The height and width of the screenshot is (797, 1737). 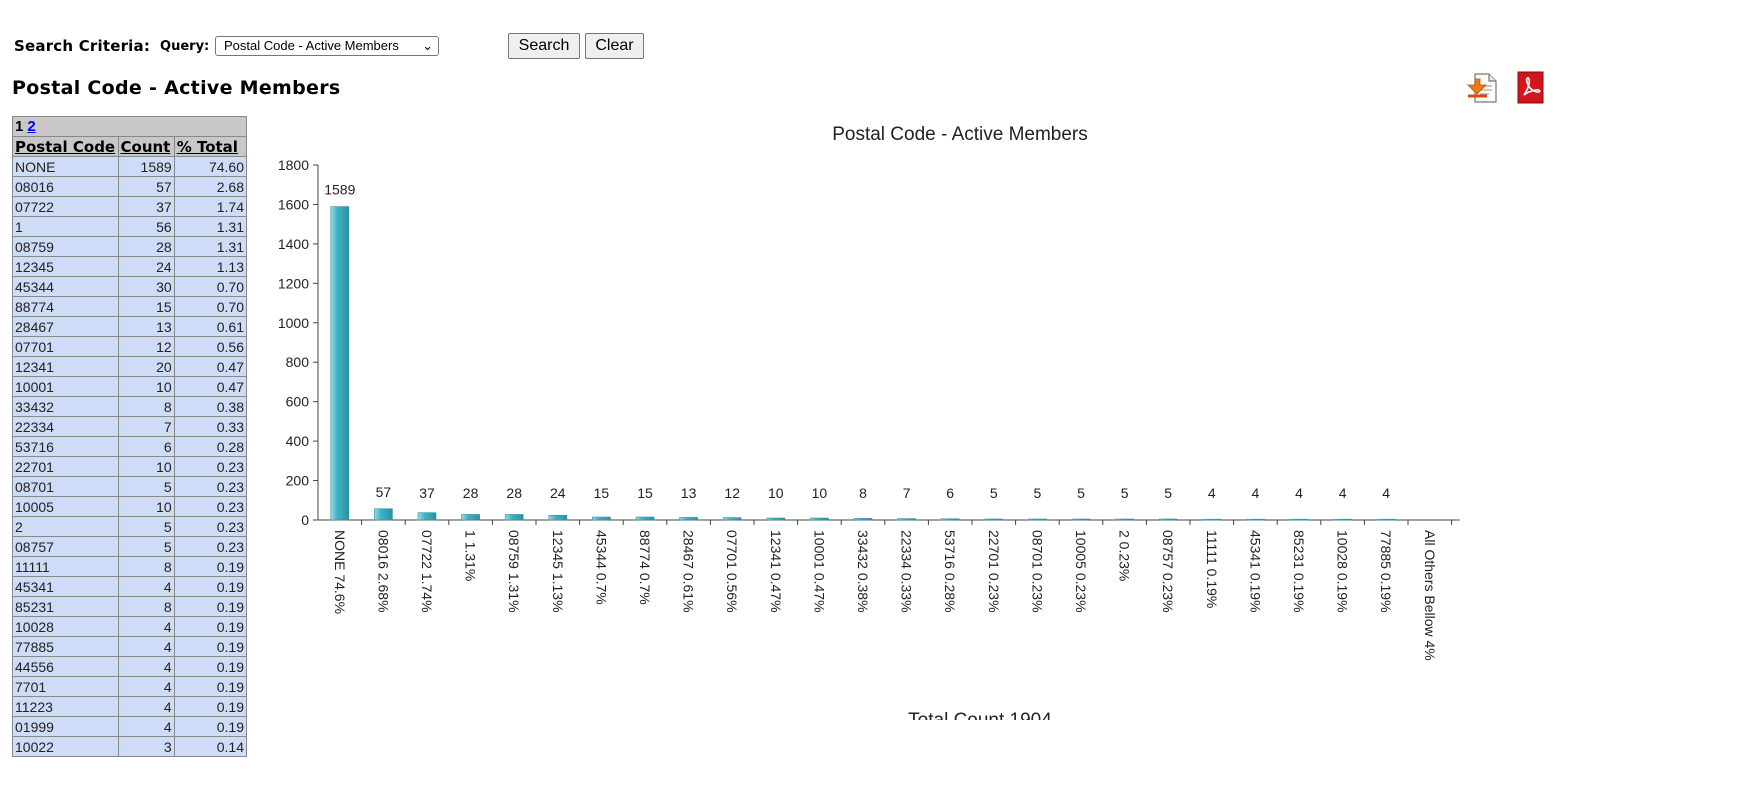 I want to click on table-row: 11223 4 0.19, so click(x=130, y=706).